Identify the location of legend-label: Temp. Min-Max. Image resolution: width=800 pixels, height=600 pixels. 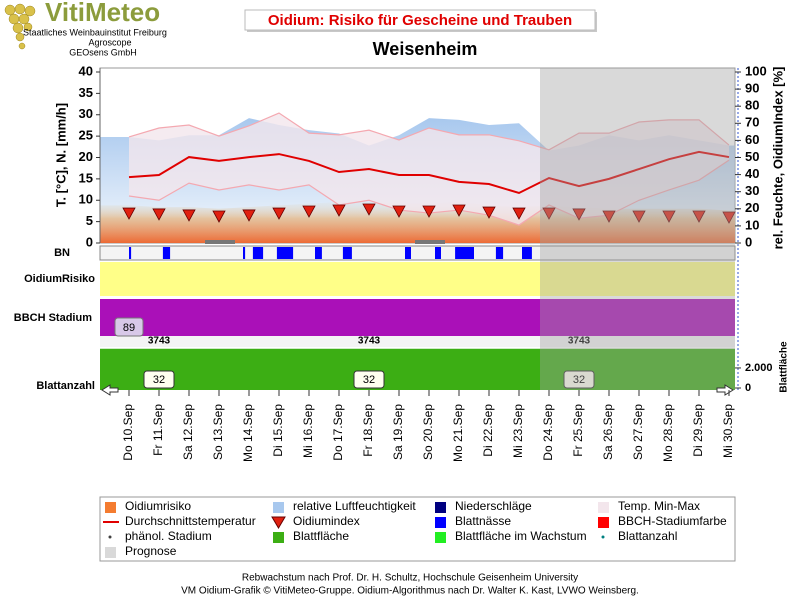
(659, 506).